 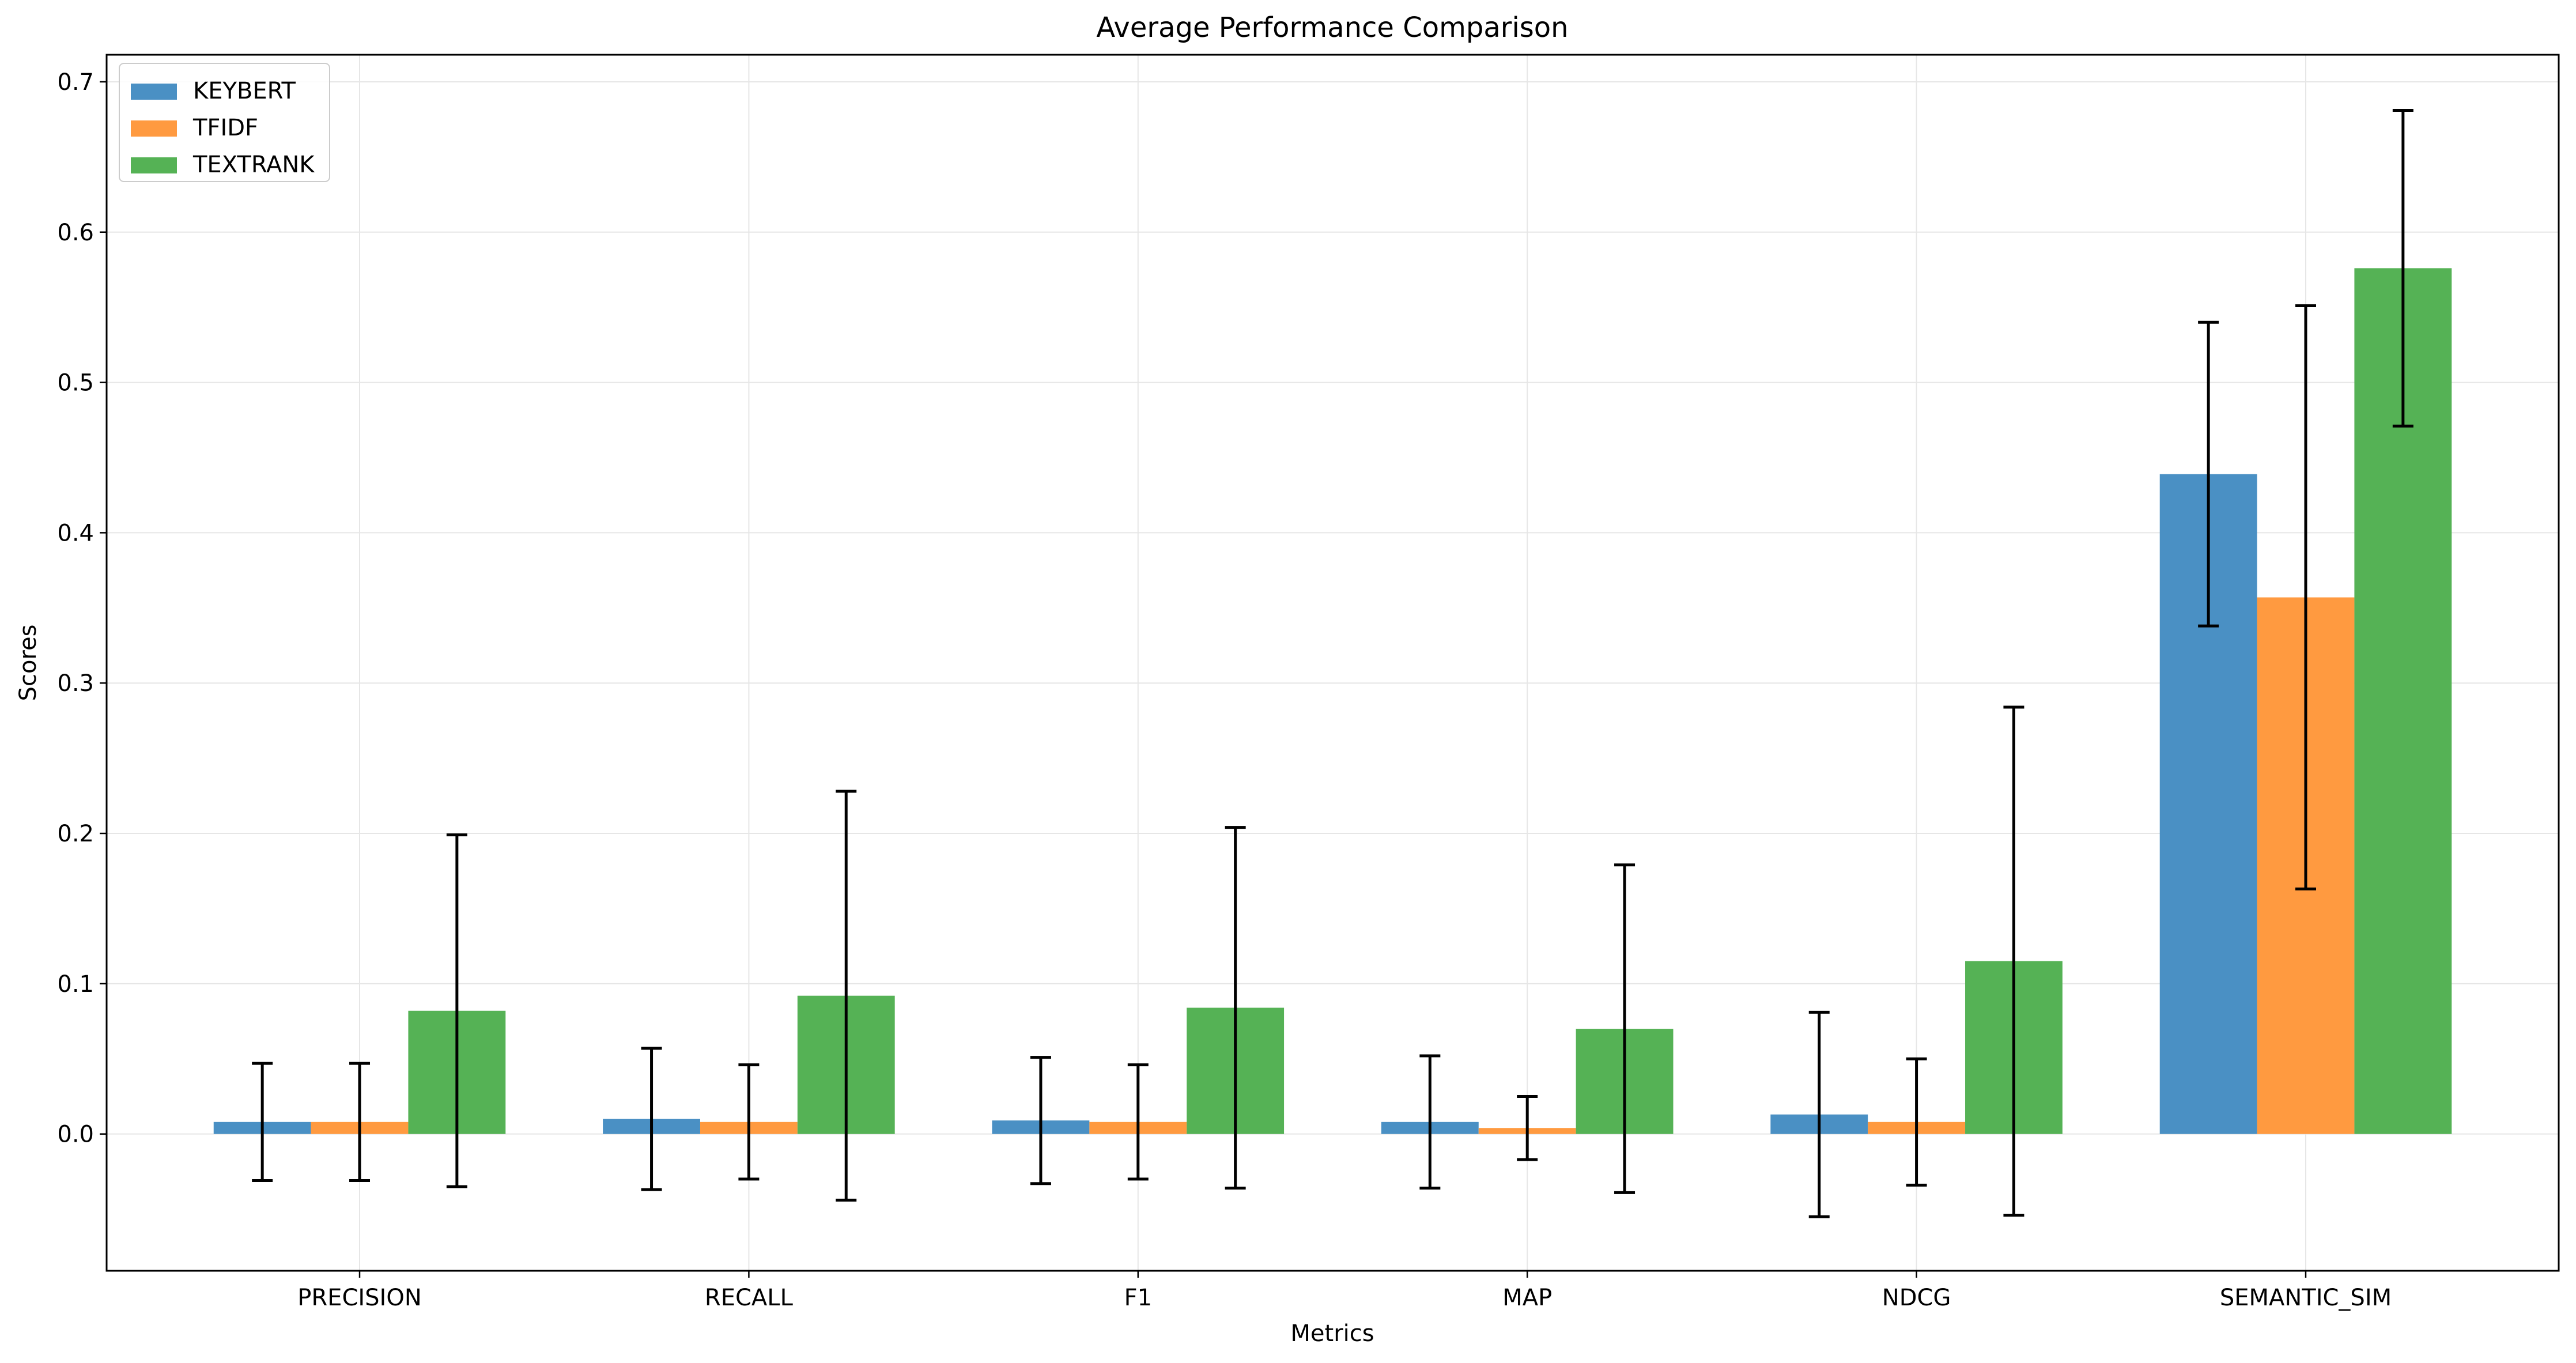 What do you see at coordinates (75, 383) in the screenshot?
I see `y-tick-label: 0.5` at bounding box center [75, 383].